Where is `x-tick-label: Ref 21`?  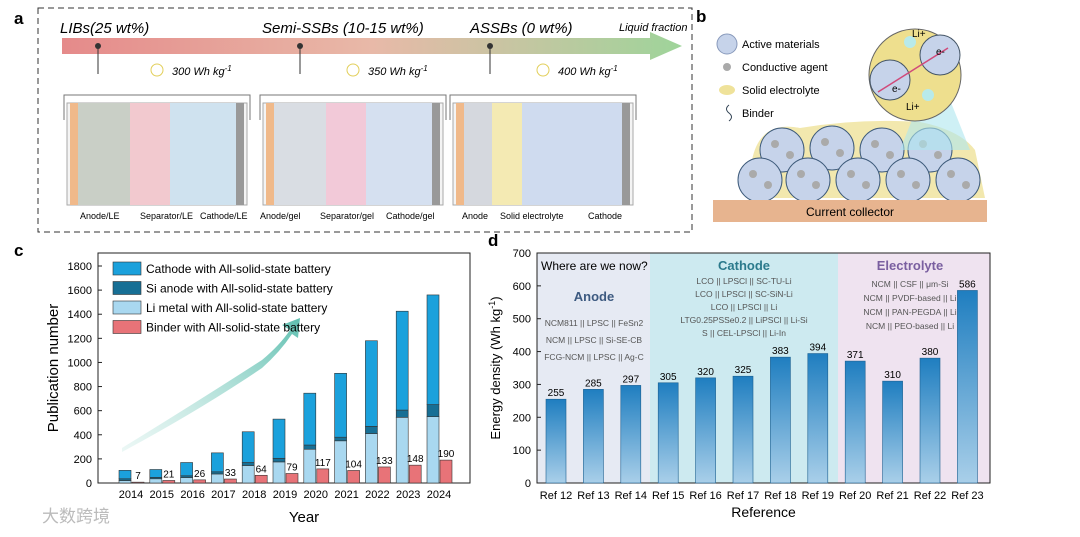 x-tick-label: Ref 21 is located at coordinates (892, 496).